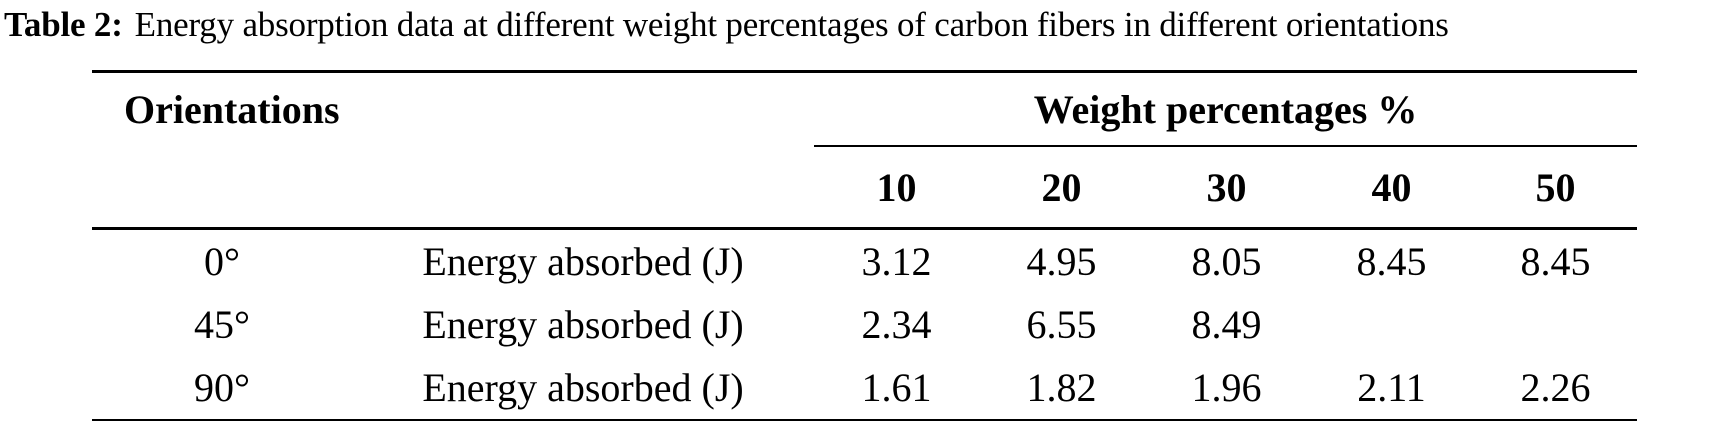 The width and height of the screenshot is (1730, 421). Describe the element at coordinates (1226, 109) in the screenshot. I see `weight-percentages-header: Weight percentages %` at that location.